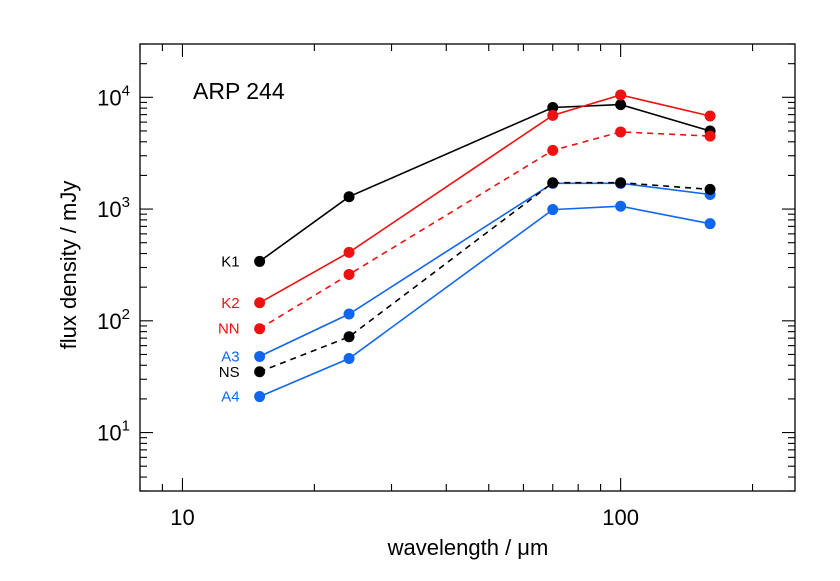 This screenshot has height=581, width=840. Describe the element at coordinates (230, 397) in the screenshot. I see `series-label-a4: A4` at that location.